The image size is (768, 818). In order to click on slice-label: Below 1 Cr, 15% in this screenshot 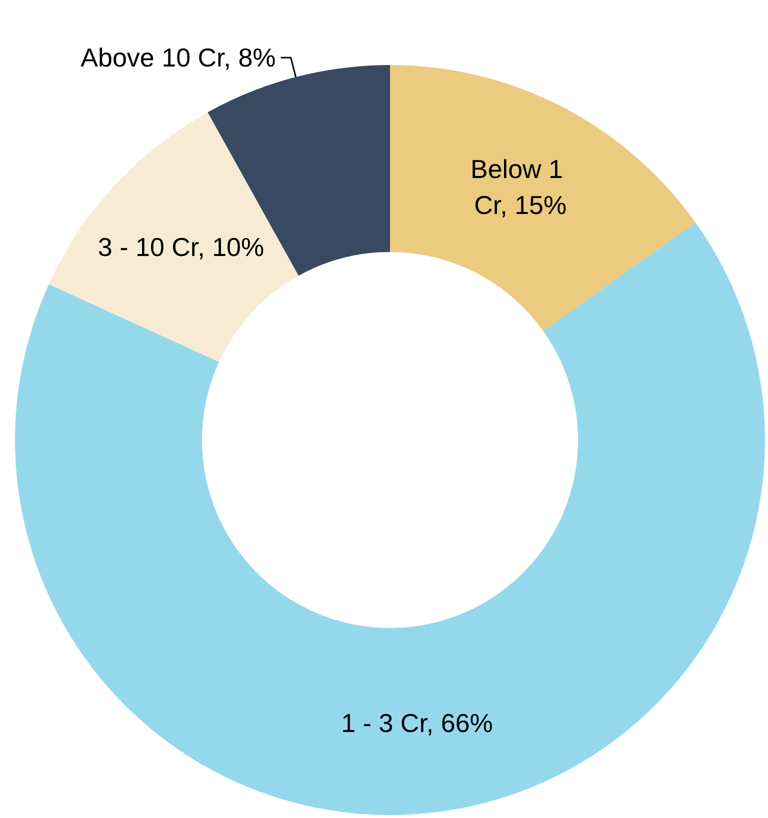, I will do `click(520, 187)`.